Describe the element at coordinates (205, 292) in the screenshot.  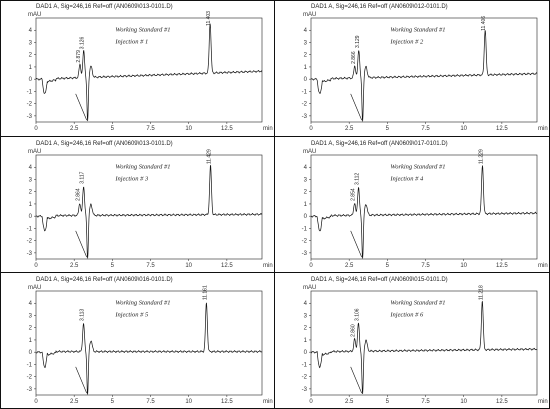
I see `peak-label: 11.161` at that location.